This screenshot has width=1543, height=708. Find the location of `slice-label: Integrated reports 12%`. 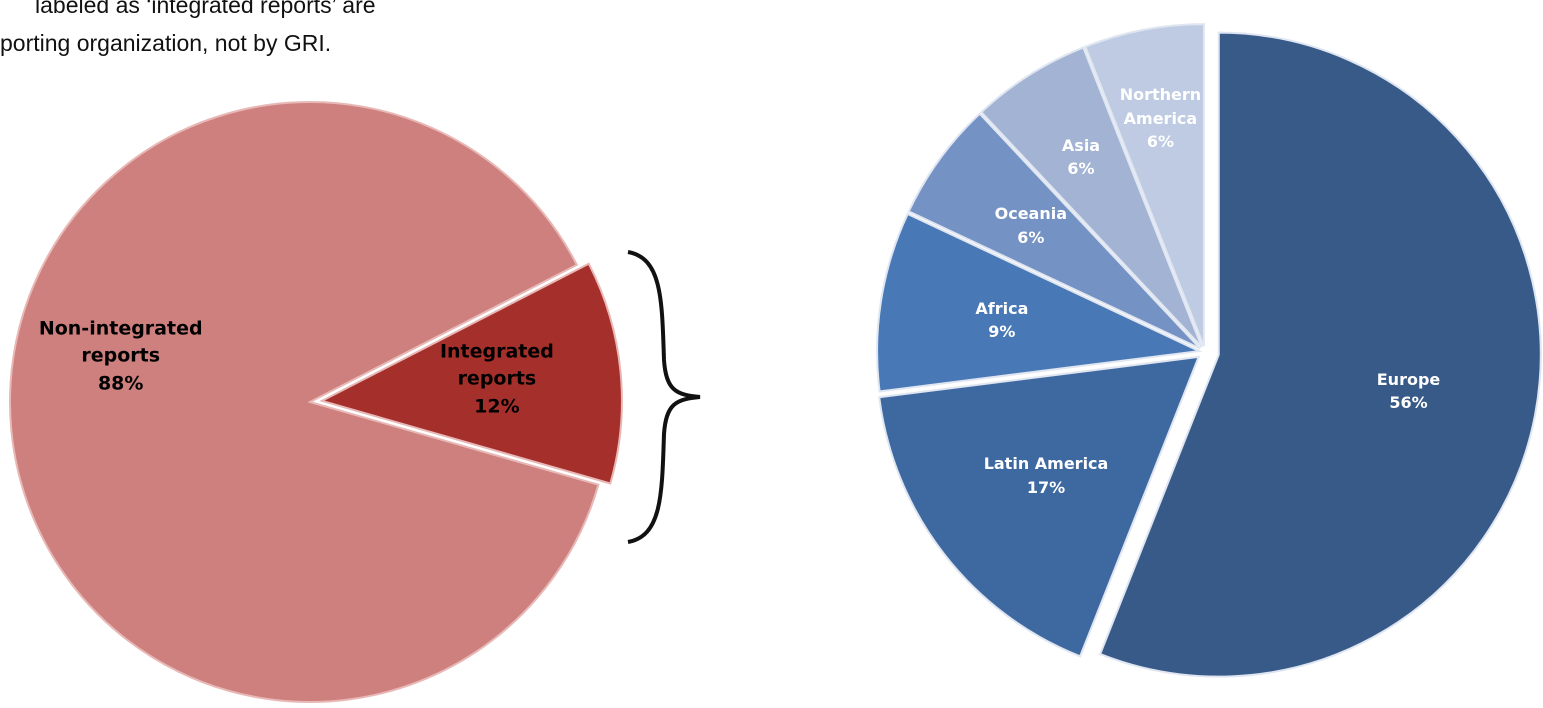

slice-label: Integrated reports 12% is located at coordinates (497, 379).